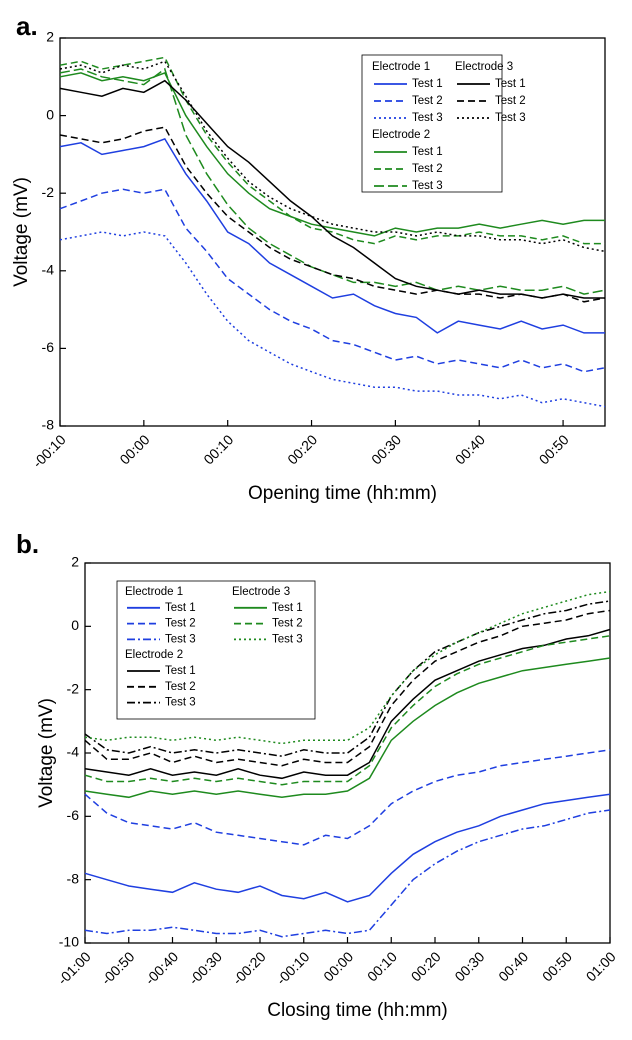 This screenshot has height=1040, width=632. Describe the element at coordinates (601, 966) in the screenshot. I see `x-tick-label: 01:00` at that location.